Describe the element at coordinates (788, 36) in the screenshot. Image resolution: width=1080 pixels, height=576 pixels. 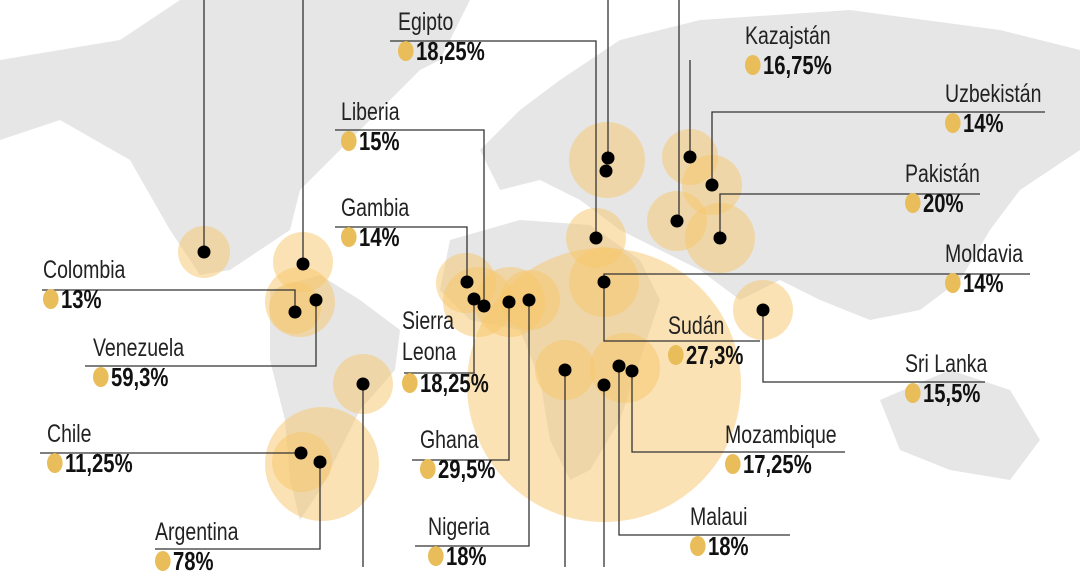
I see `country-name: Kazajstán` at that location.